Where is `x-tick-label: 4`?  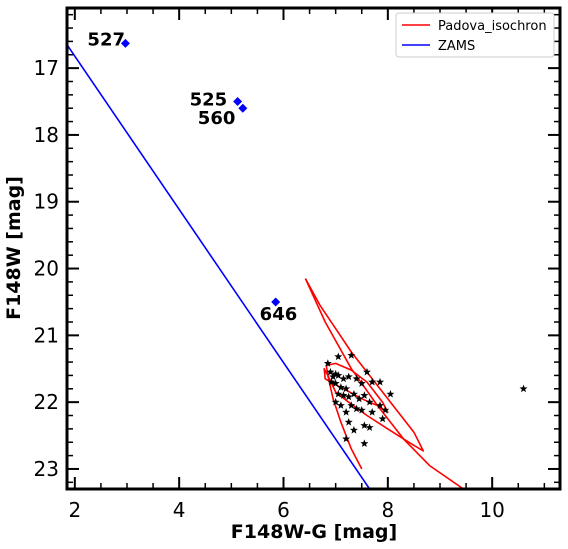
x-tick-label: 4 is located at coordinates (179, 510).